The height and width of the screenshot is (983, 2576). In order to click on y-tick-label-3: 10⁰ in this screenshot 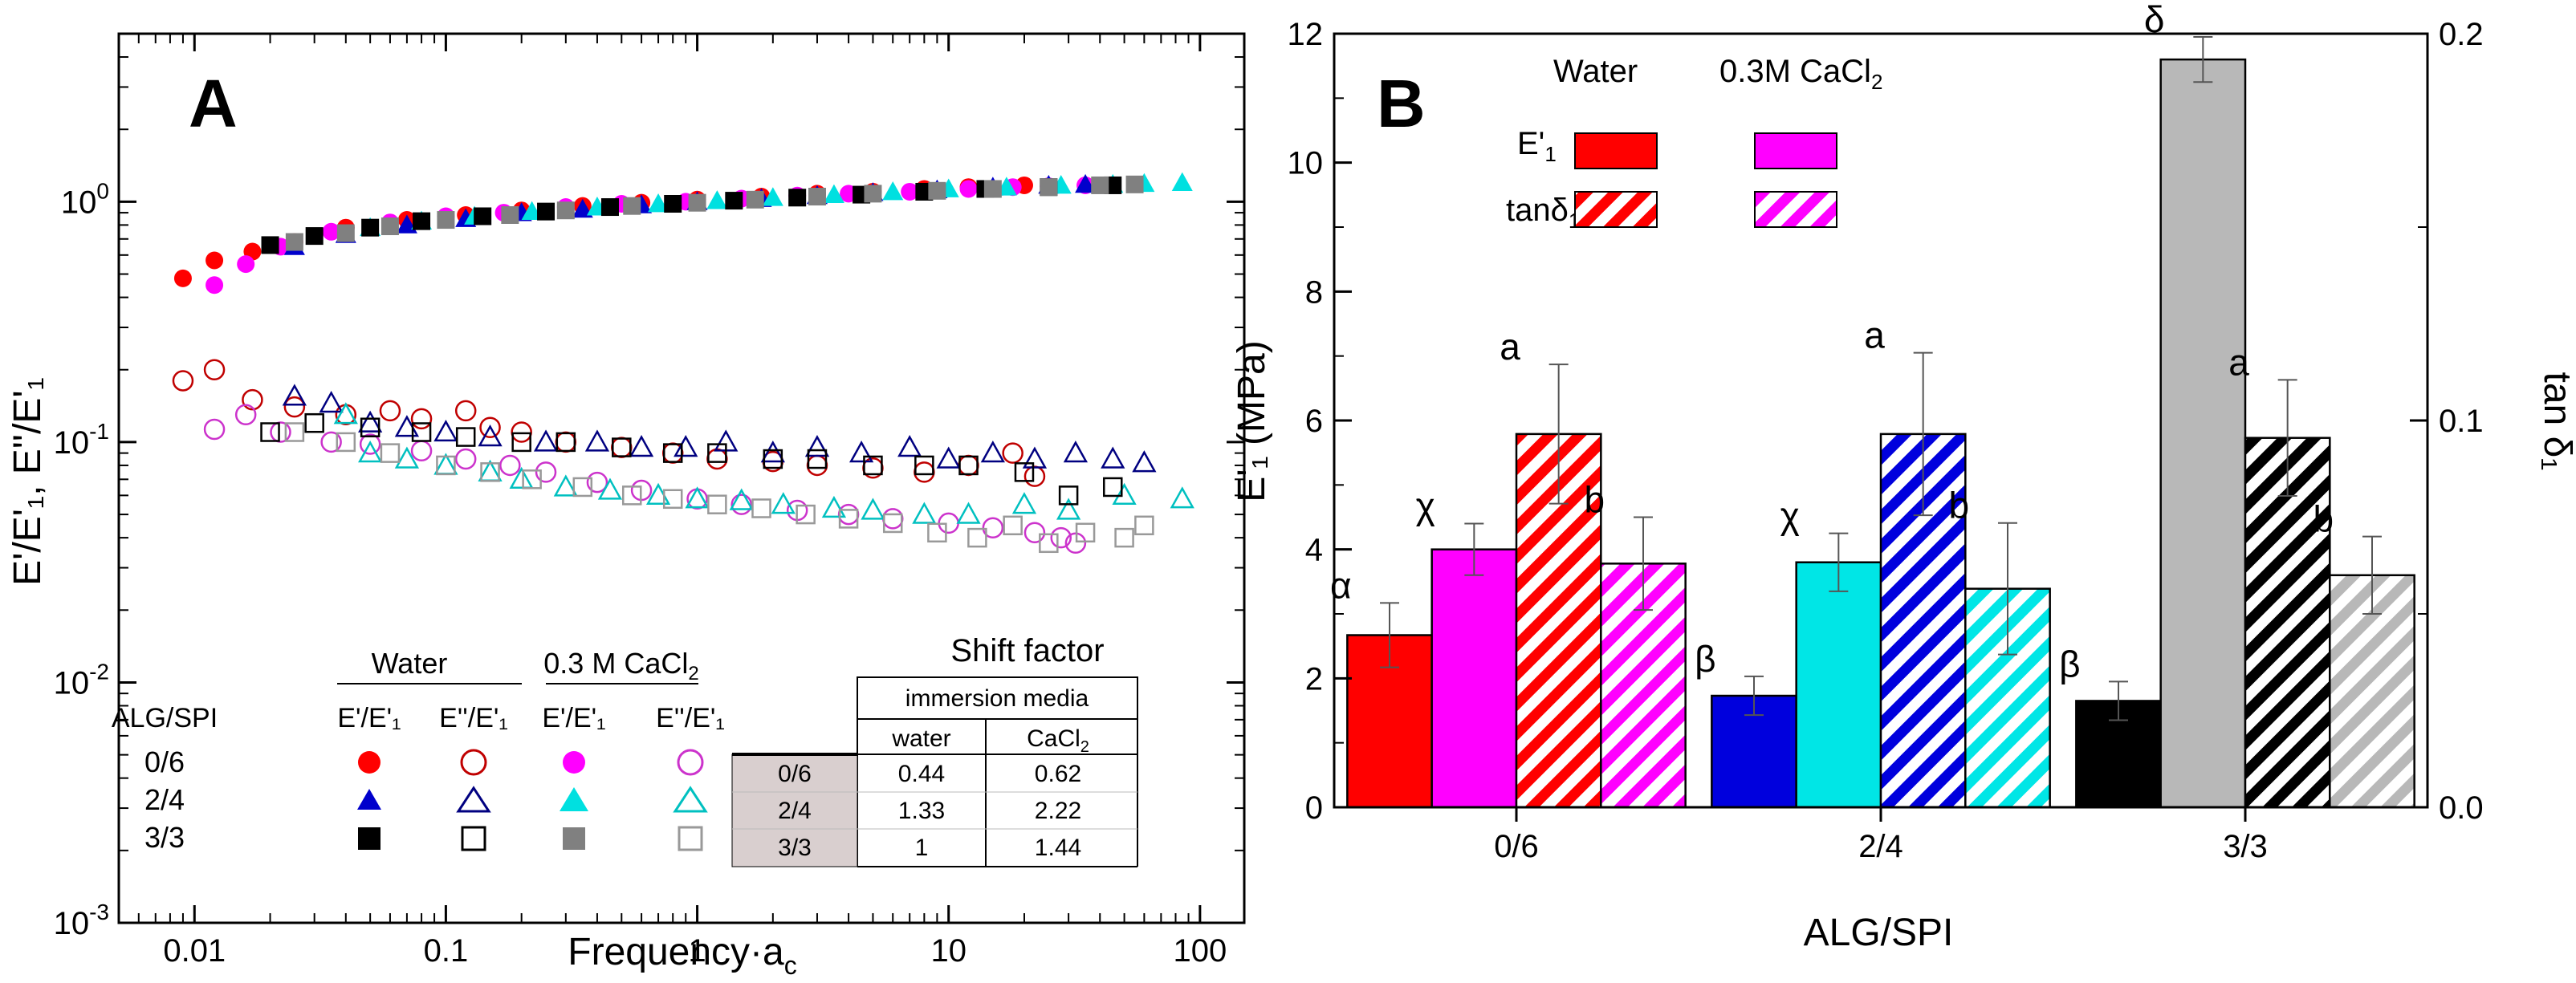, I will do `click(85, 199)`.